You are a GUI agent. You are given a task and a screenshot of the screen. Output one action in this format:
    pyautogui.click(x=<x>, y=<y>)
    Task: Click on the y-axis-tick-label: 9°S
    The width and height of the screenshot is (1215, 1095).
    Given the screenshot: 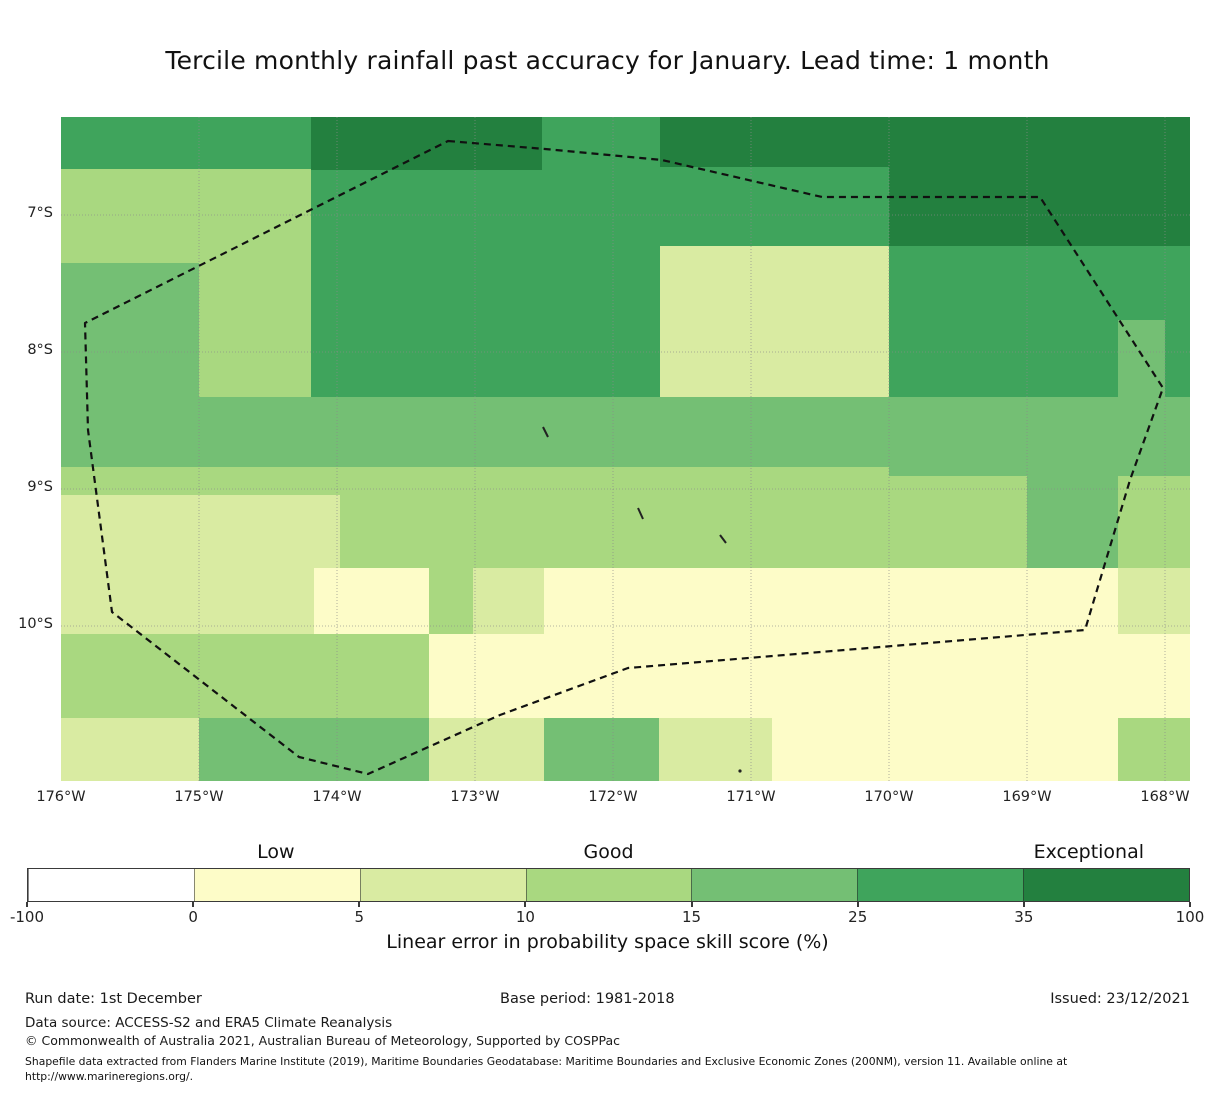 What is the action you would take?
    pyautogui.click(x=40, y=487)
    